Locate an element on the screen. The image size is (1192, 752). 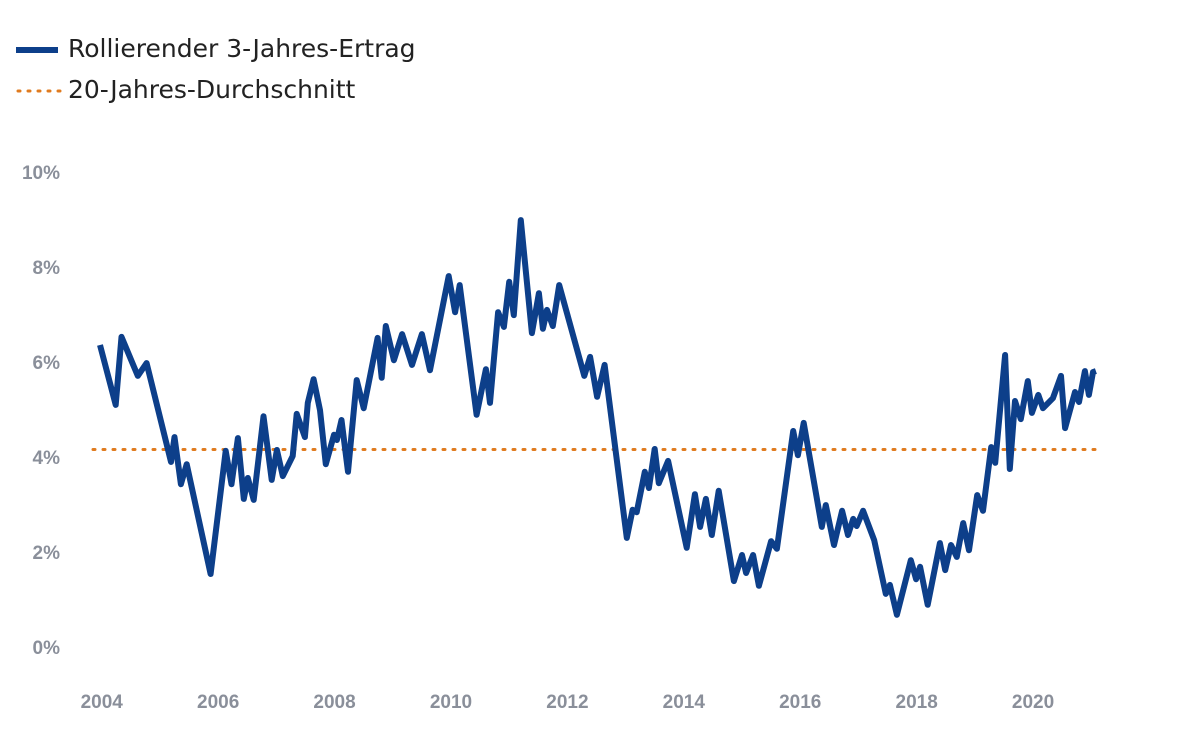
x-tick-label: 2010 is located at coordinates (451, 702).